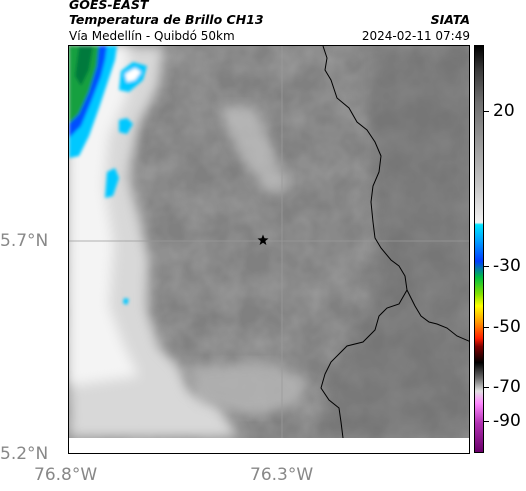 The image size is (526, 491). Describe the element at coordinates (66, 475) in the screenshot. I see `lon-label-76.8: 76.8°W` at that location.